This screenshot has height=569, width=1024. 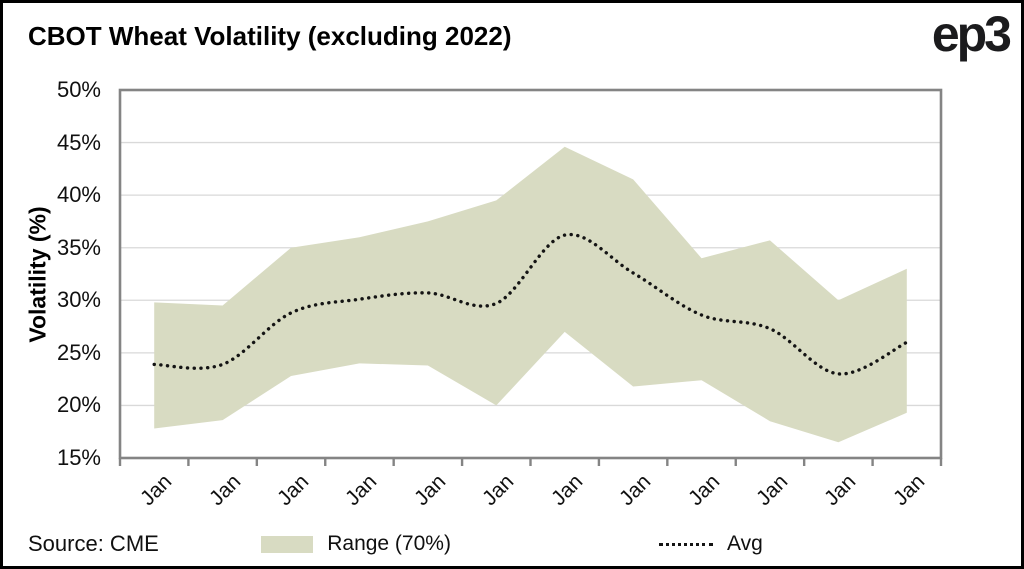 I want to click on range-legend-swatch, so click(x=287, y=544).